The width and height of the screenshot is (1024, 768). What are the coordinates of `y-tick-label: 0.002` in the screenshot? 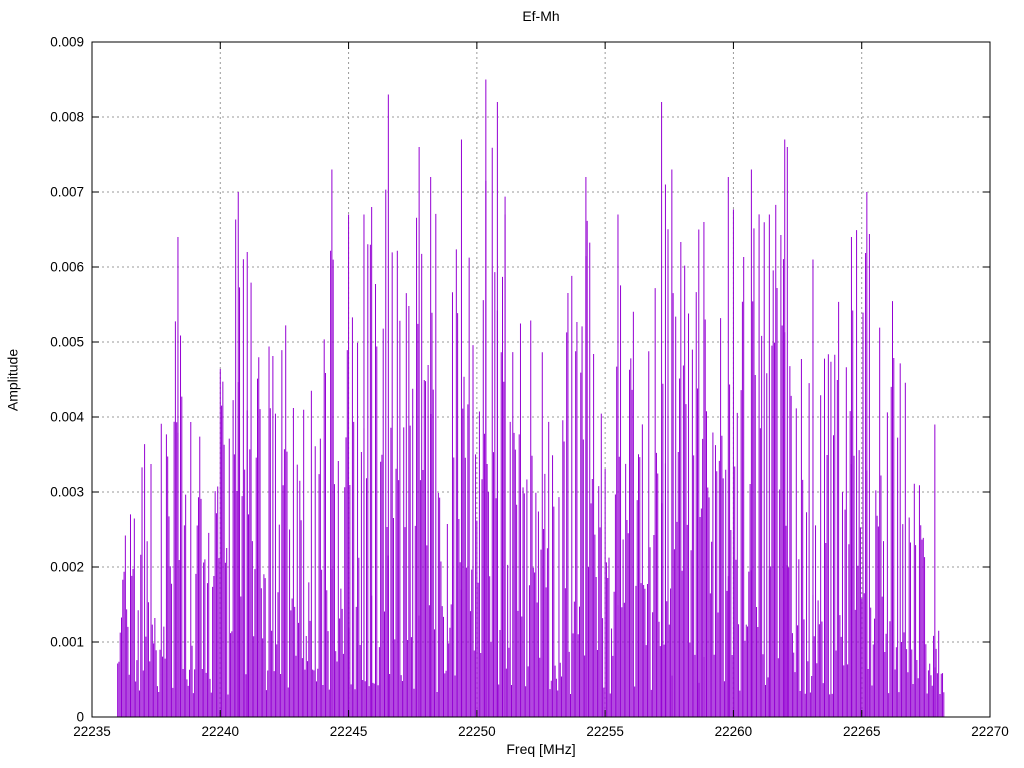 It's located at (67, 567).